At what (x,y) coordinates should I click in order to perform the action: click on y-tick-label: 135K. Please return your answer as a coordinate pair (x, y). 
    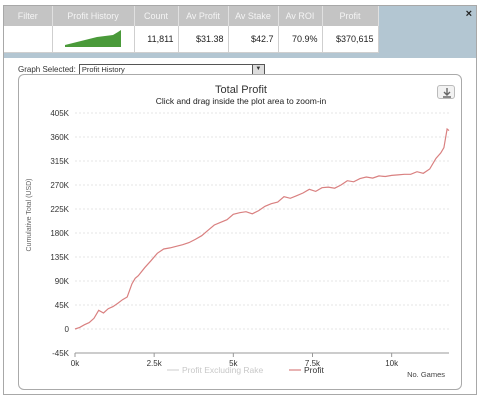
    Looking at the image, I should click on (59, 257).